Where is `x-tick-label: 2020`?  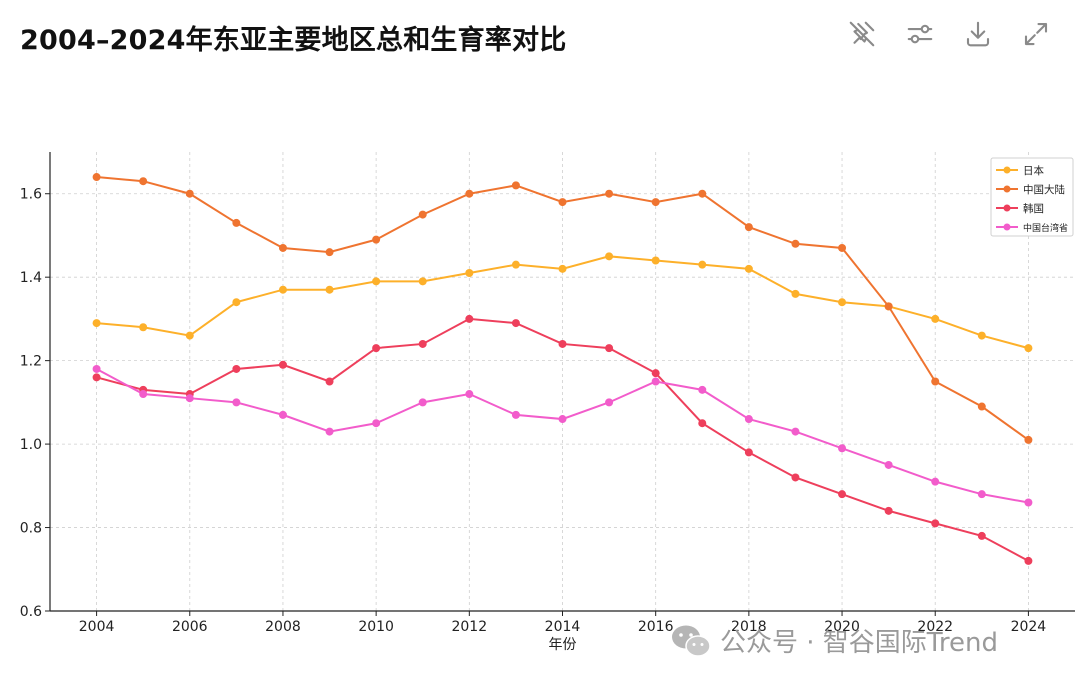
x-tick-label: 2020 is located at coordinates (842, 627).